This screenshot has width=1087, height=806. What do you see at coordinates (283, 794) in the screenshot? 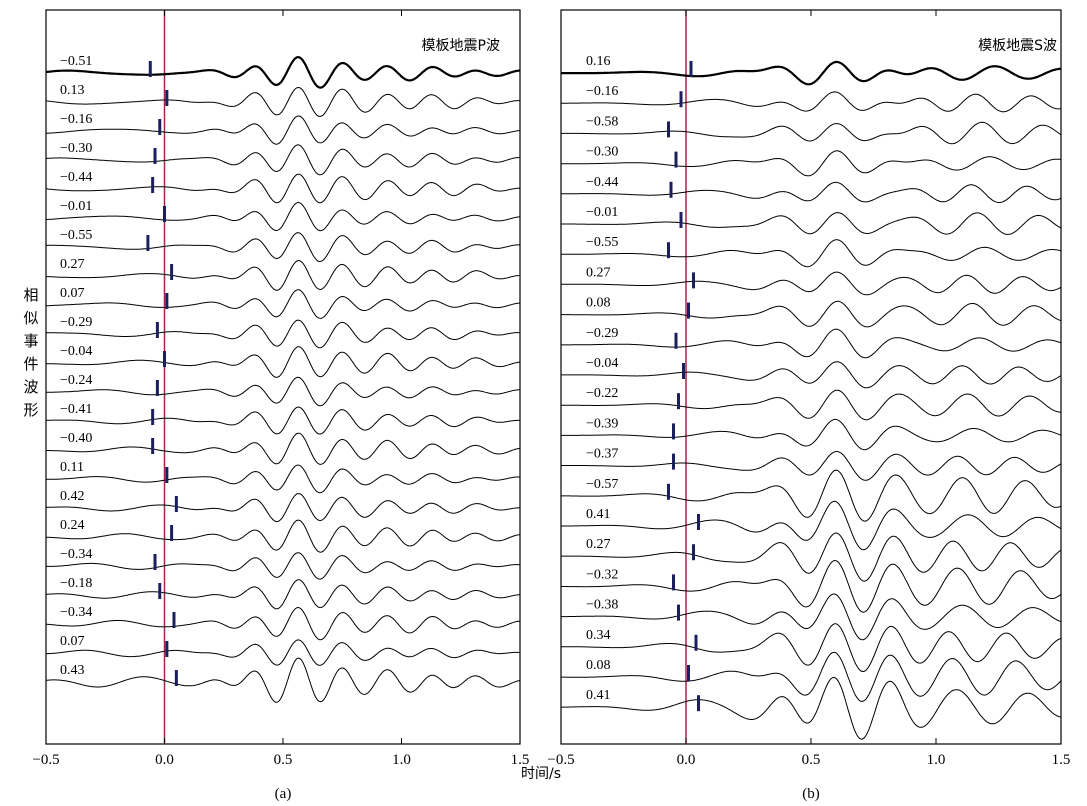
I see `panel-a-tag: (a)` at bounding box center [283, 794].